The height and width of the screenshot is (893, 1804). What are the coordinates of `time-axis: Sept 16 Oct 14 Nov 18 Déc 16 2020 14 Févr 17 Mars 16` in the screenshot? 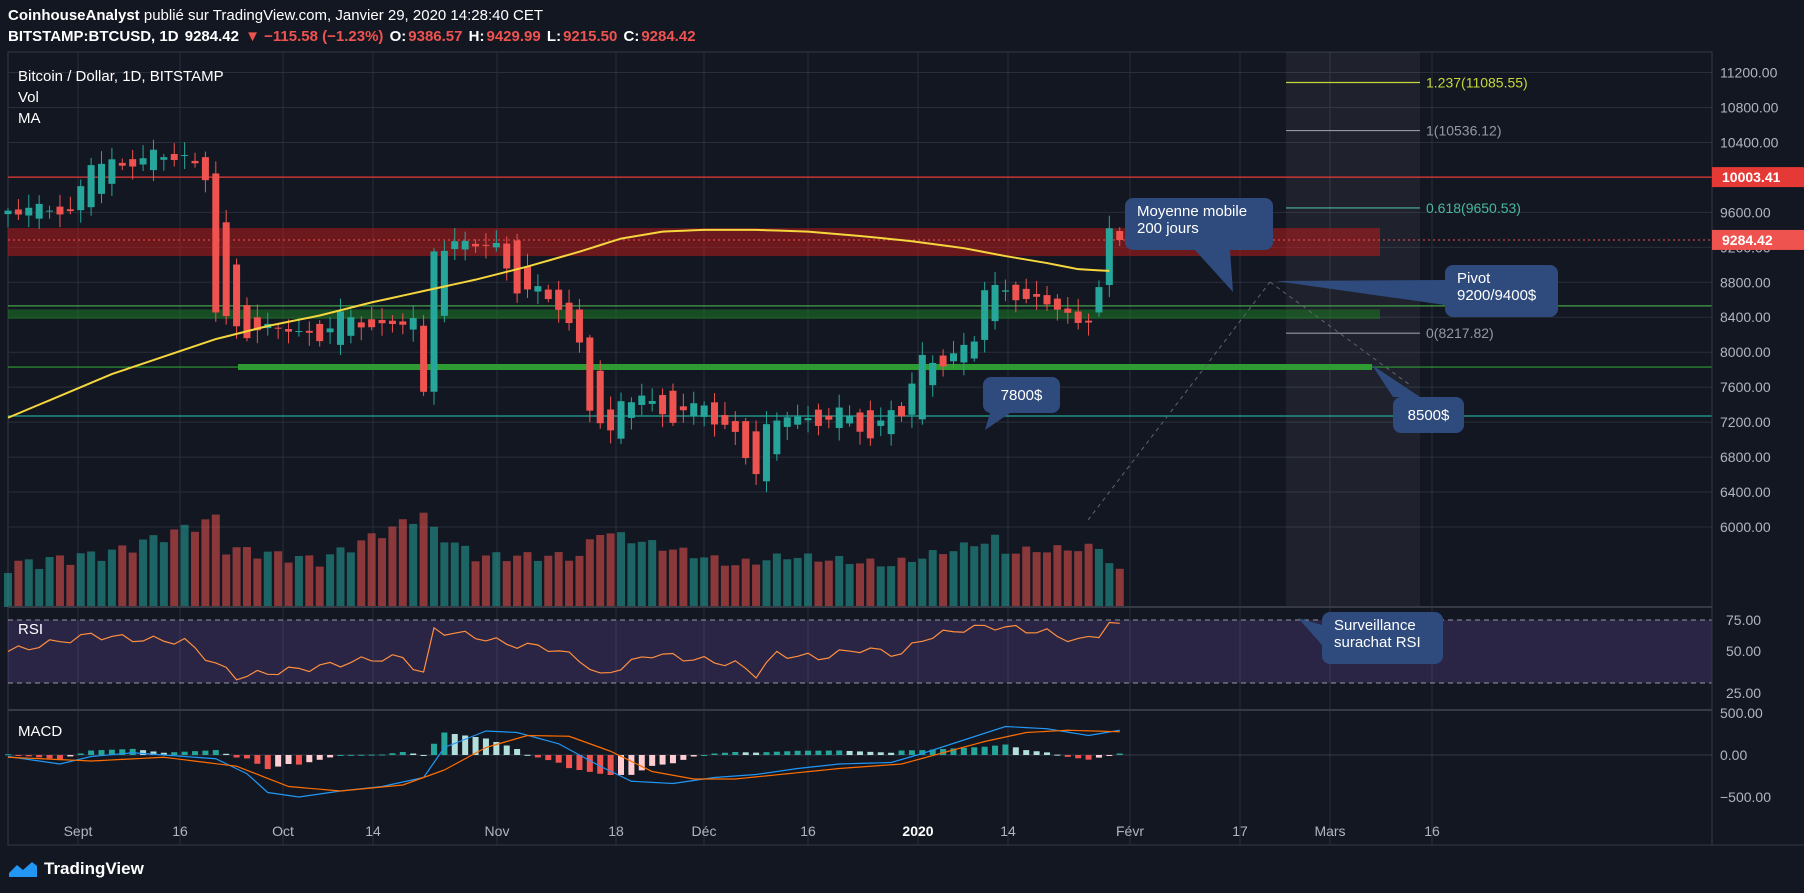 It's located at (752, 831).